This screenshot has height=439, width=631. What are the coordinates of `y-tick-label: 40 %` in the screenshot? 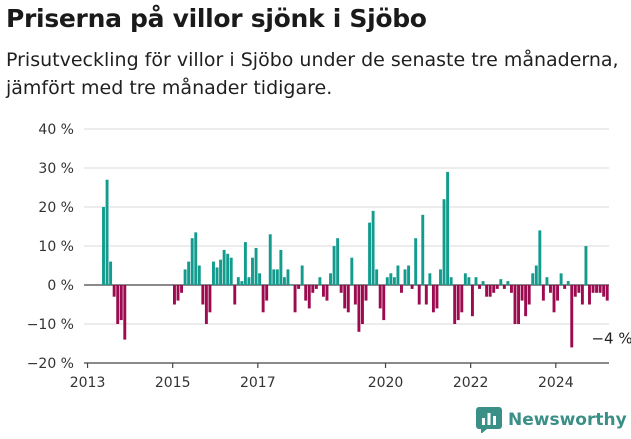 It's located at (56, 130).